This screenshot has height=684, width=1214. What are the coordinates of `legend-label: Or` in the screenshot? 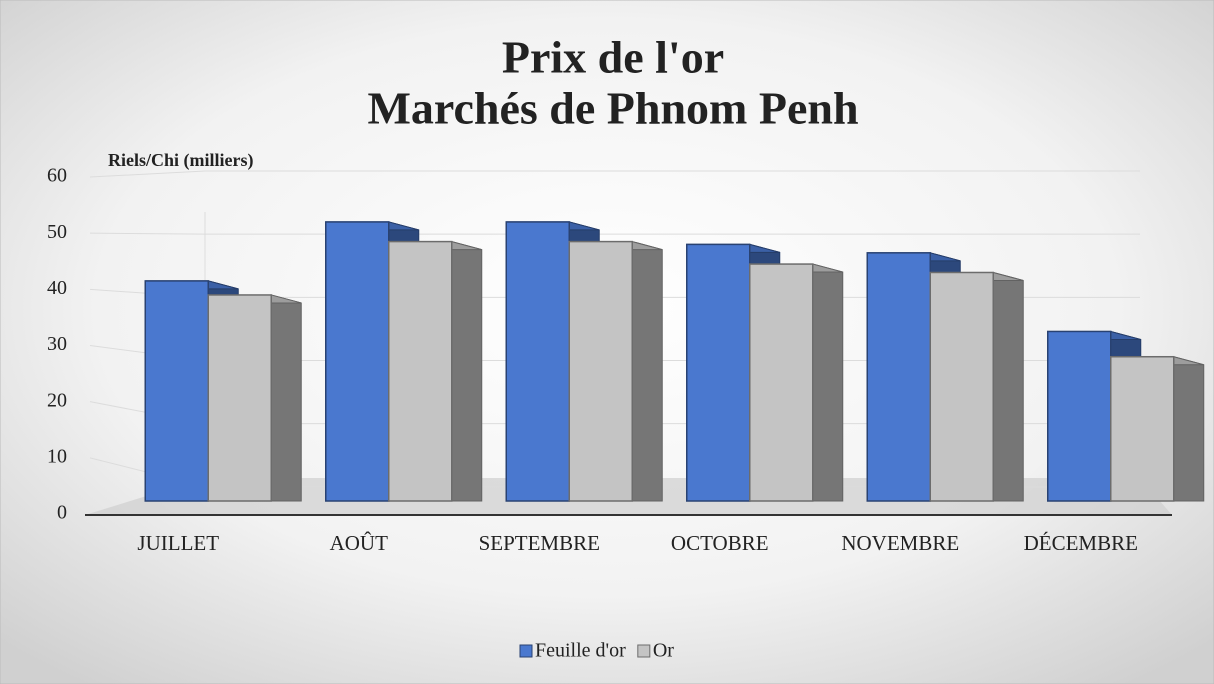 It's located at (663, 651).